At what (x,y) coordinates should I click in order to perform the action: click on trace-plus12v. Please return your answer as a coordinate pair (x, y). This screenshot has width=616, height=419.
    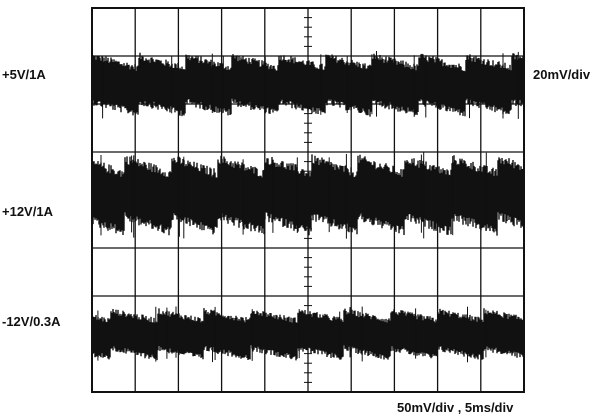
    Looking at the image, I should click on (308, 195).